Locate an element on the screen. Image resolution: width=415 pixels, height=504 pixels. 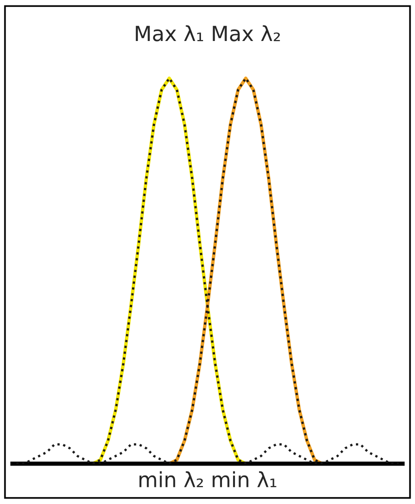
text: Max λ₁ Max λ₂ is located at coordinates (208, 33).